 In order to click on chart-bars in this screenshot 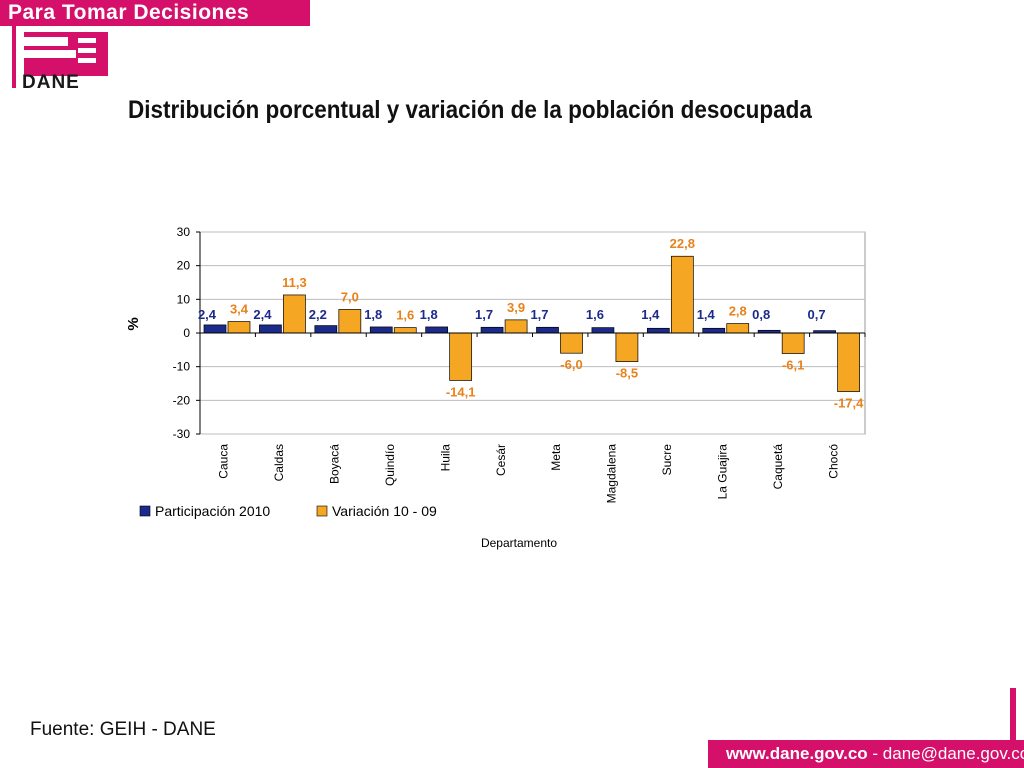, I will do `click(531, 323)`.